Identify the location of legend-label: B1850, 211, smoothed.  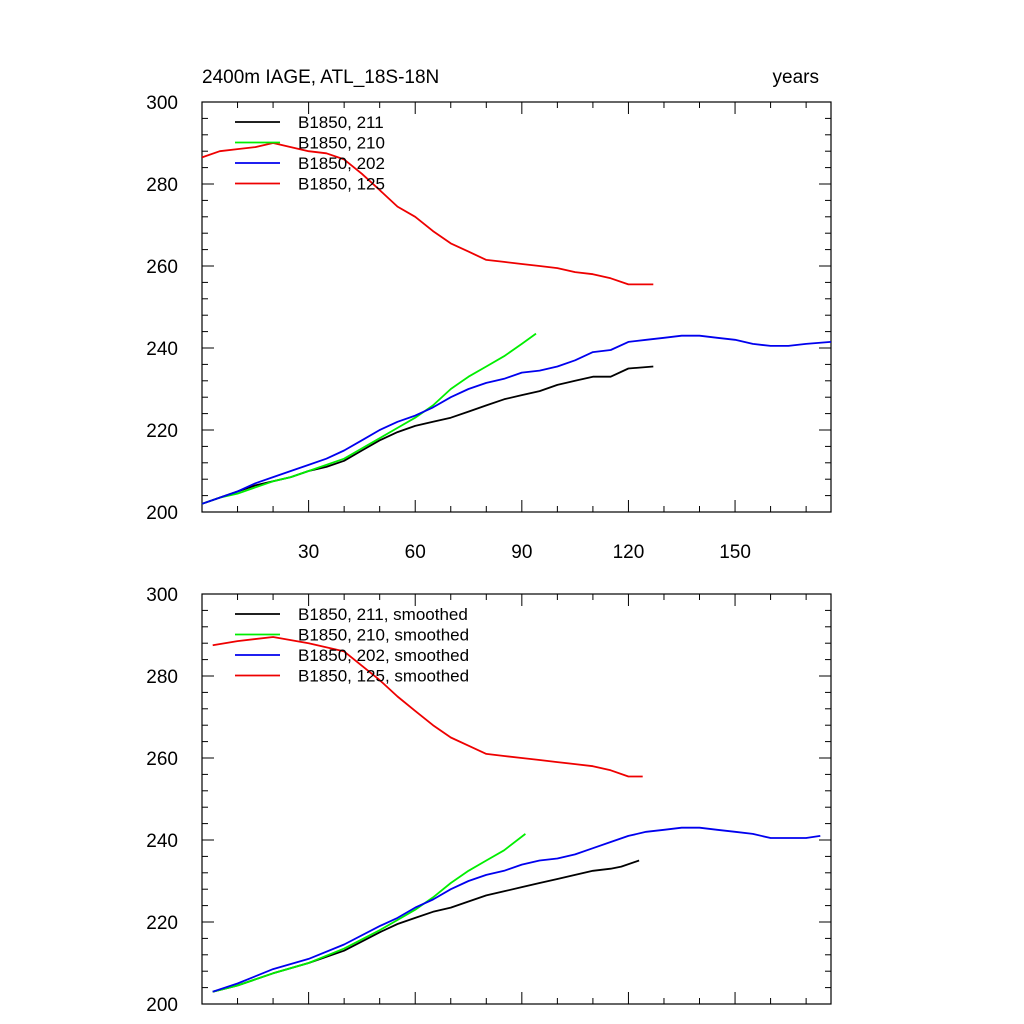
(383, 614).